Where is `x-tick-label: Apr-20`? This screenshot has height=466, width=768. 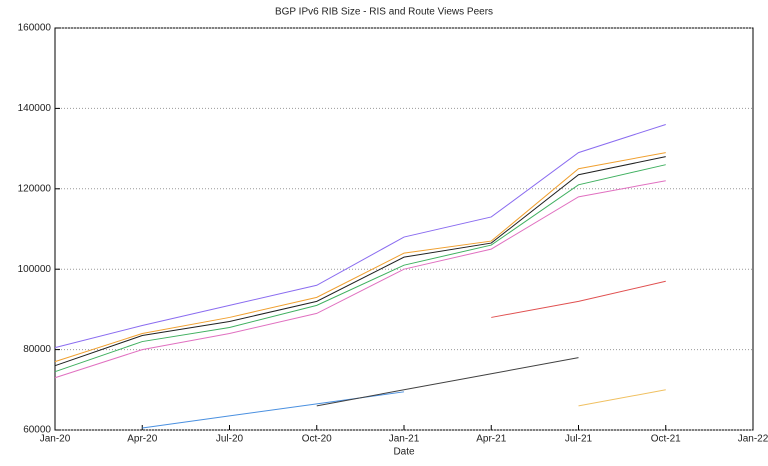
x-tick-label: Apr-20 is located at coordinates (142, 439).